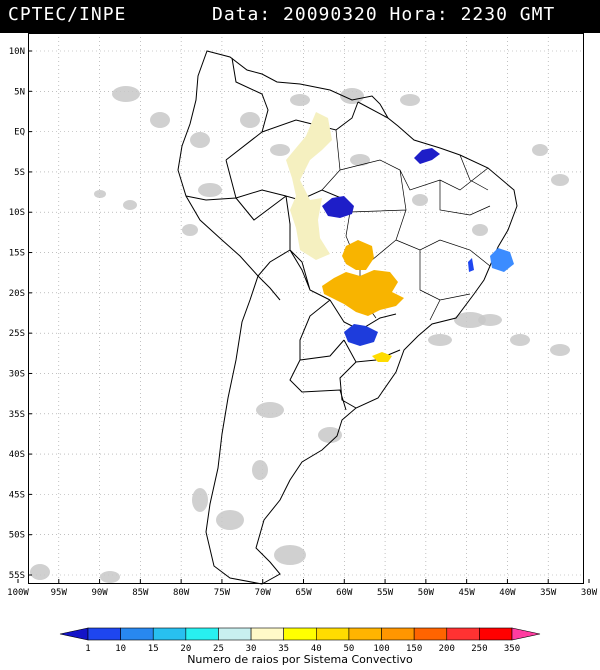 This screenshot has height=670, width=600. Describe the element at coordinates (17, 294) in the screenshot. I see `lat-label: 20S` at that location.